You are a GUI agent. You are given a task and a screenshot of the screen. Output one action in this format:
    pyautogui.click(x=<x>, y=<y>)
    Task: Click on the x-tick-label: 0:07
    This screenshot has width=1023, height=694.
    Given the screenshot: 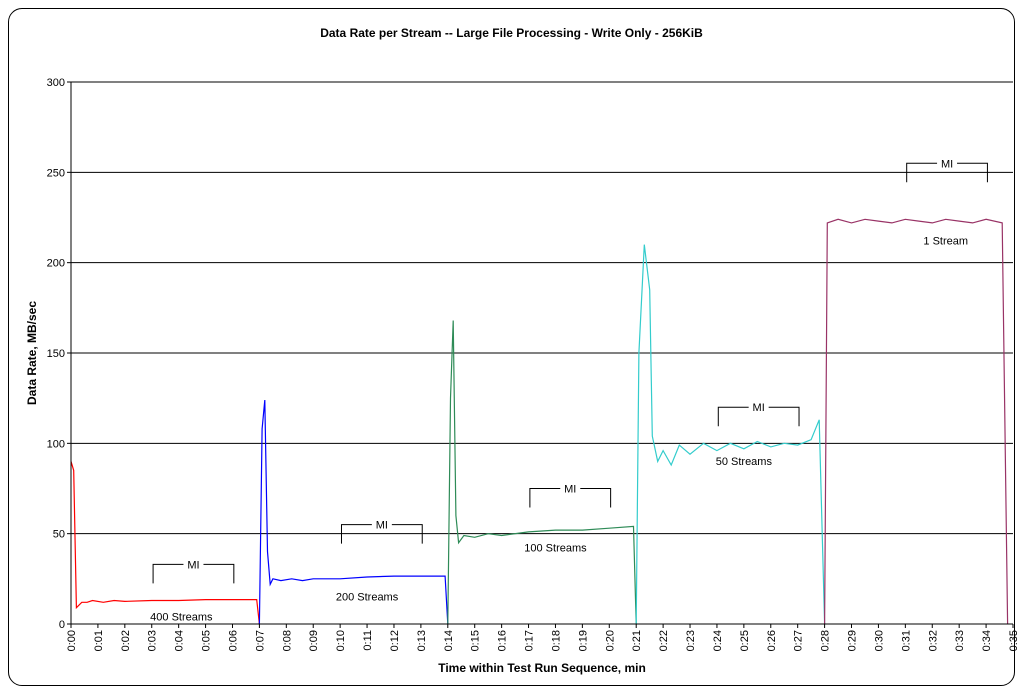 What is the action you would take?
    pyautogui.click(x=260, y=640)
    